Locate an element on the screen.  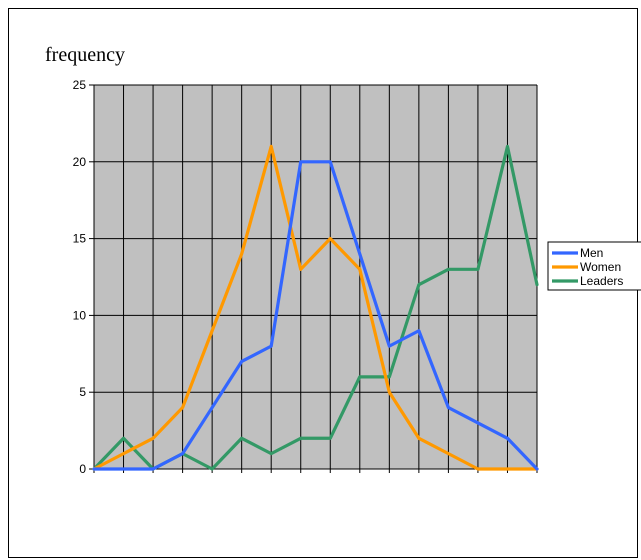
legend-label-men: Men is located at coordinates (591, 253).